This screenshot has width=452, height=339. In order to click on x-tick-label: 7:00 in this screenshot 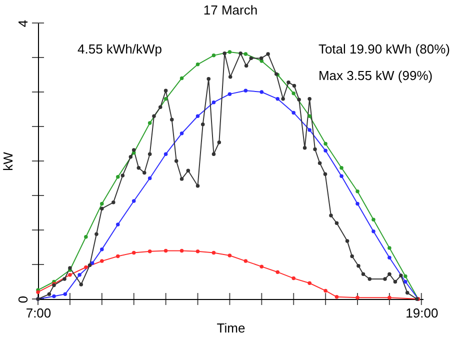, I will do `click(39, 313)`.